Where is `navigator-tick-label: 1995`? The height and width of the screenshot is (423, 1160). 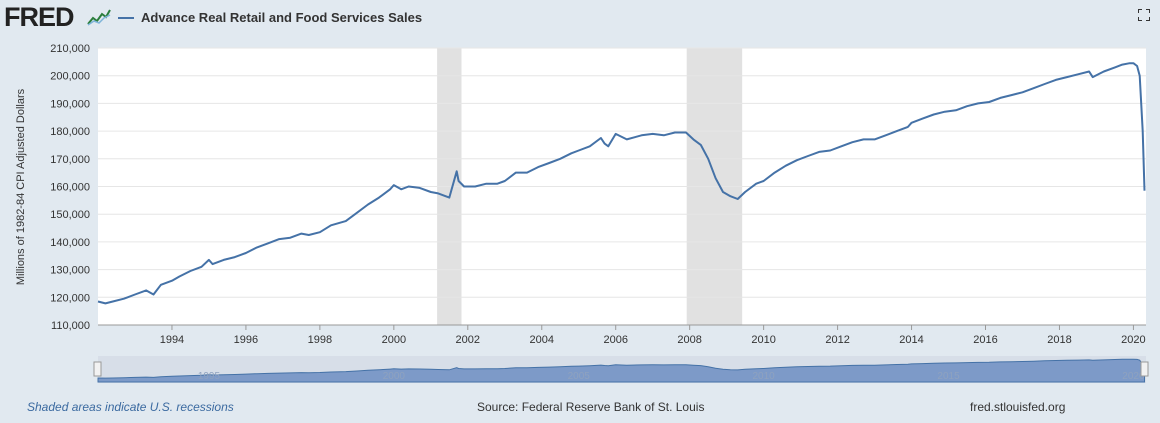 navigator-tick-label: 1995 is located at coordinates (209, 376).